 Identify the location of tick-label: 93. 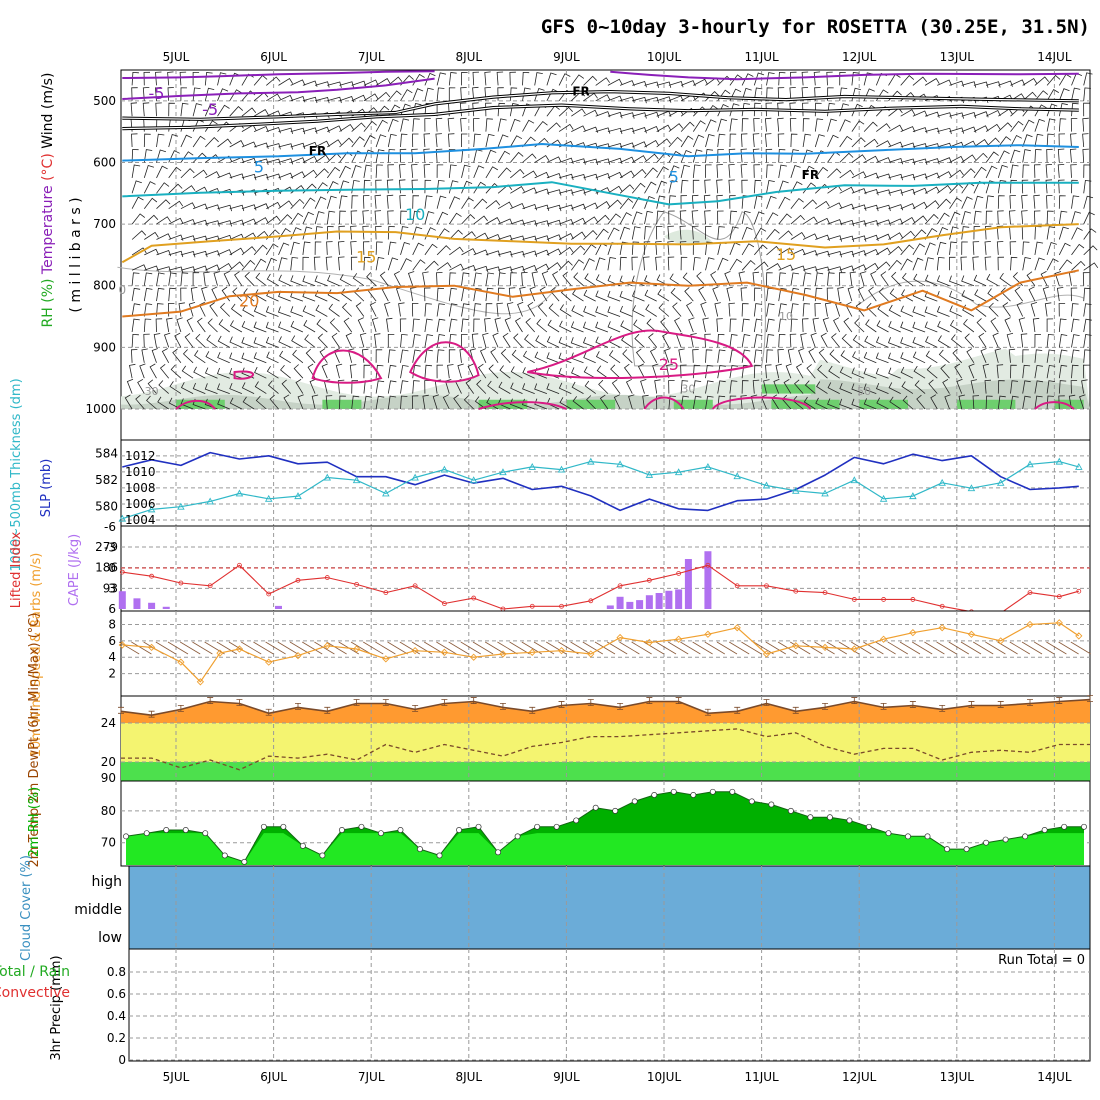
(110, 588).